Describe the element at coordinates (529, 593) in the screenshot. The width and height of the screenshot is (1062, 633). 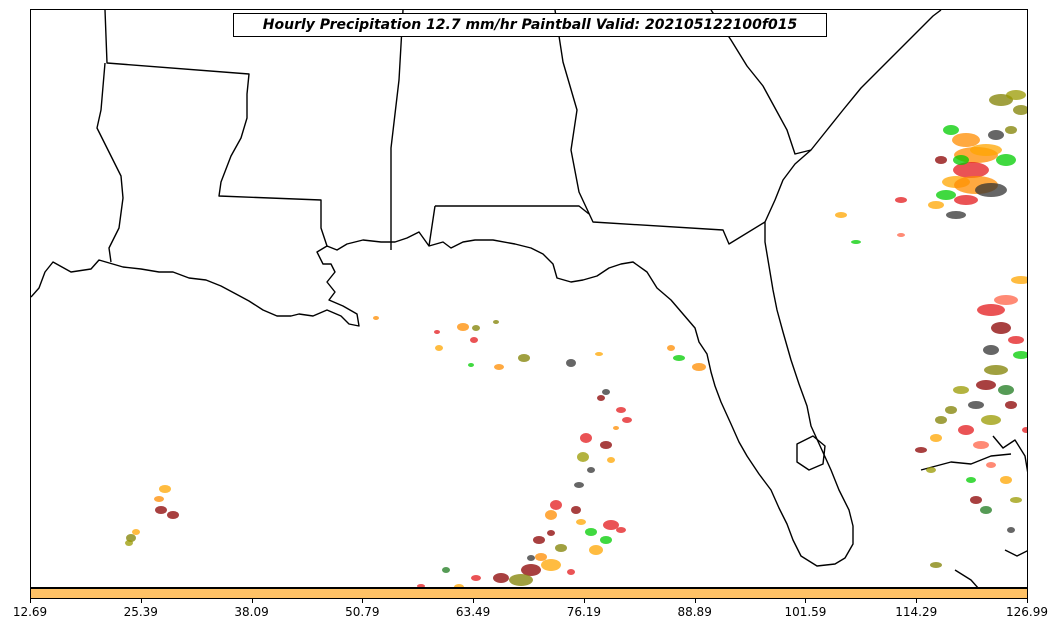
I see `colorbar` at that location.